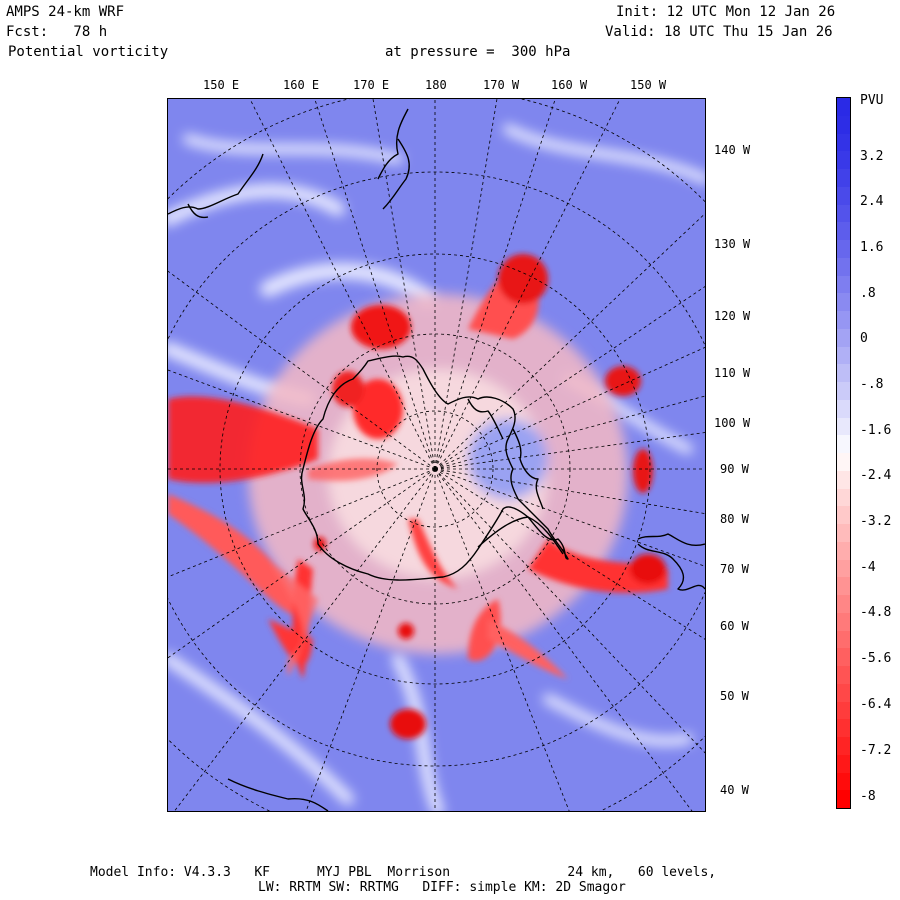 The height and width of the screenshot is (900, 900). I want to click on colorbar-tick-label: -5.6, so click(876, 658).